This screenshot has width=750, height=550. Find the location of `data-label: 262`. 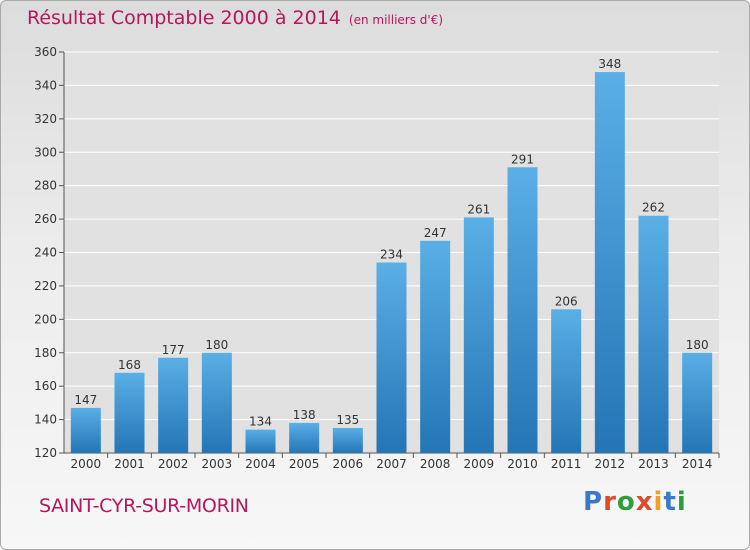

data-label: 262 is located at coordinates (653, 208).